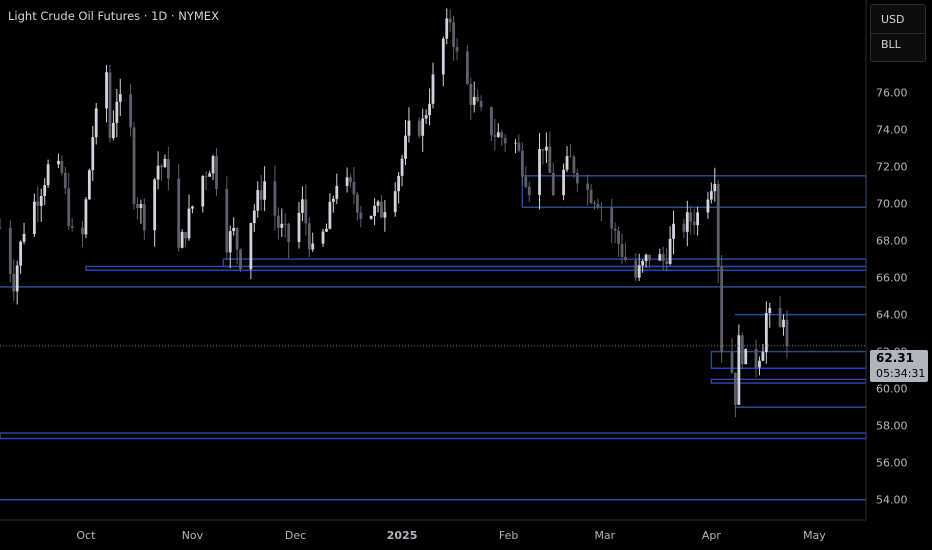 Image resolution: width=932 pixels, height=550 pixels. What do you see at coordinates (898, 33) in the screenshot?
I see `unit-selector: USD BLL` at bounding box center [898, 33].